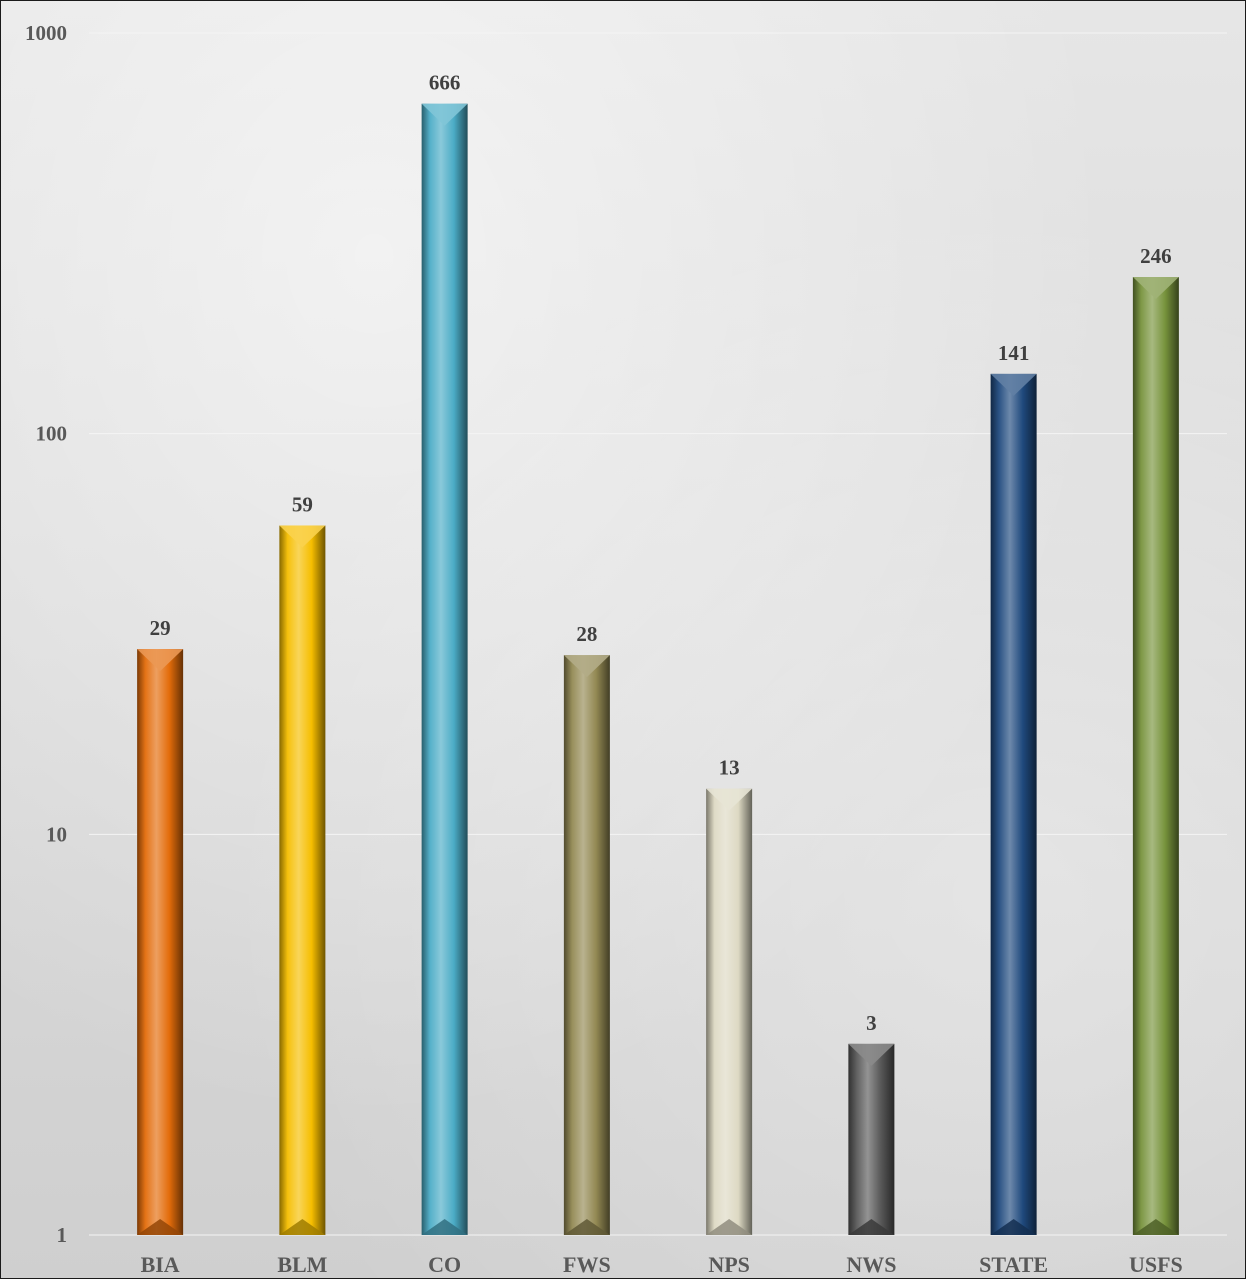 This screenshot has width=1246, height=1279. What do you see at coordinates (444, 1264) in the screenshot?
I see `x-tick-label: CO` at bounding box center [444, 1264].